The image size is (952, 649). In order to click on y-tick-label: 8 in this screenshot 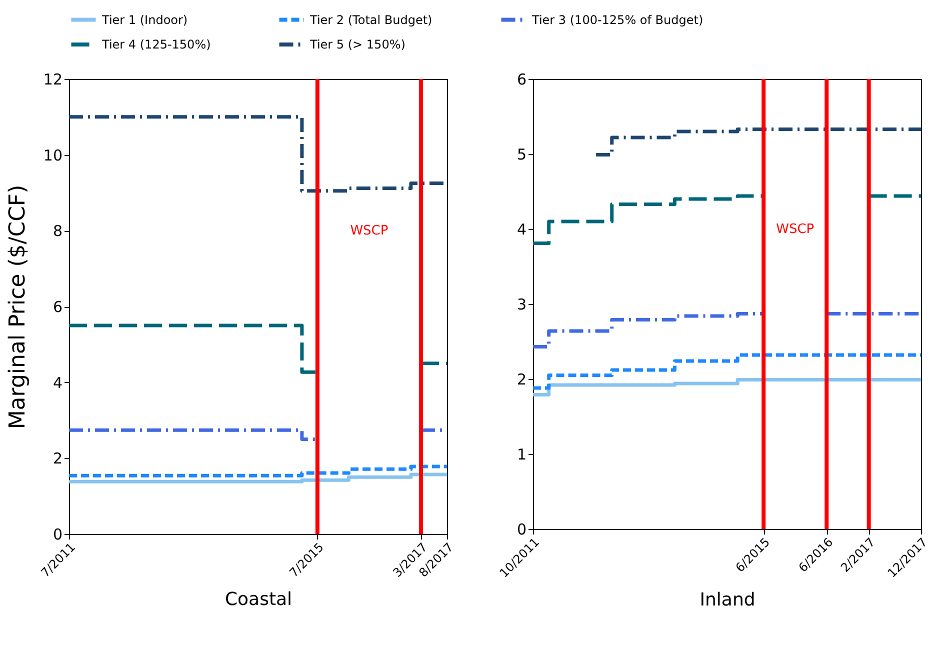, I will do `click(57, 231)`.